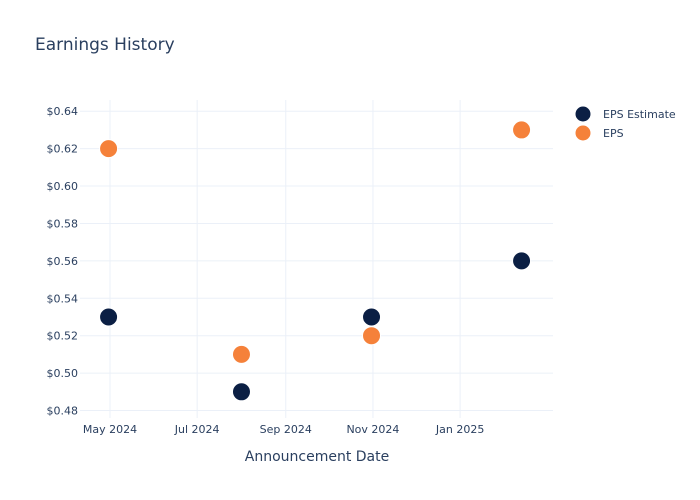  What do you see at coordinates (317, 457) in the screenshot?
I see `x-axis-title: Announcement Date` at bounding box center [317, 457].